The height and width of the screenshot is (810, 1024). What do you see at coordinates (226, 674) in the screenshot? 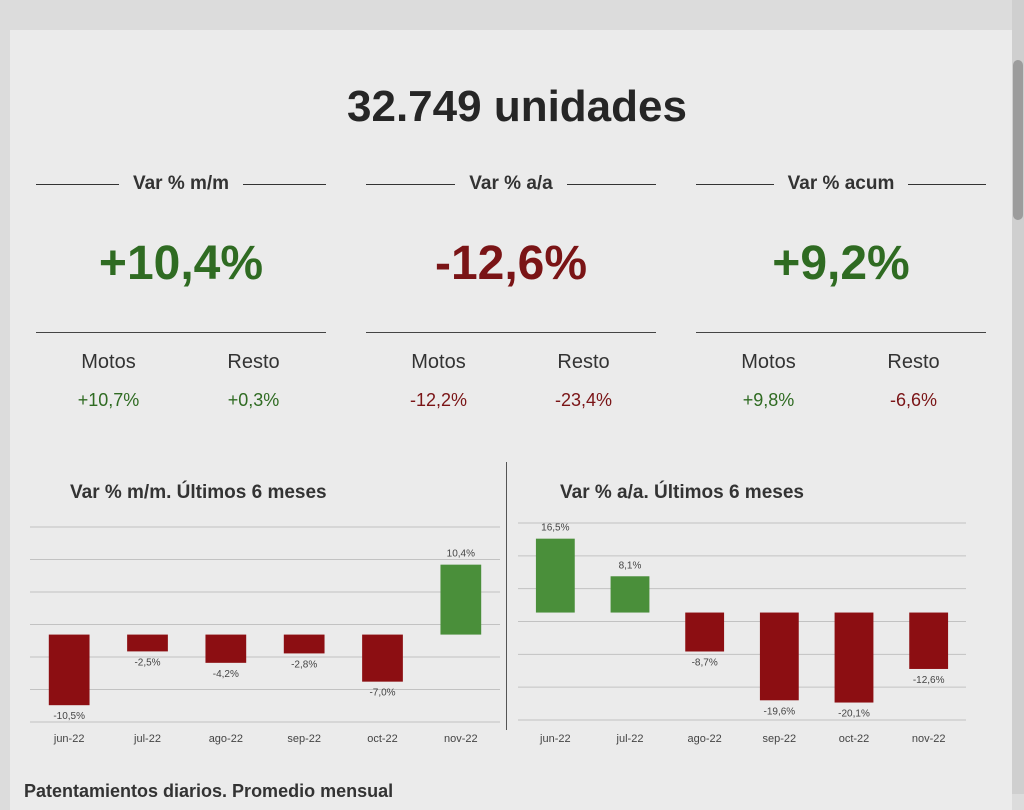
I see `data-label: -4,2%` at bounding box center [226, 674].